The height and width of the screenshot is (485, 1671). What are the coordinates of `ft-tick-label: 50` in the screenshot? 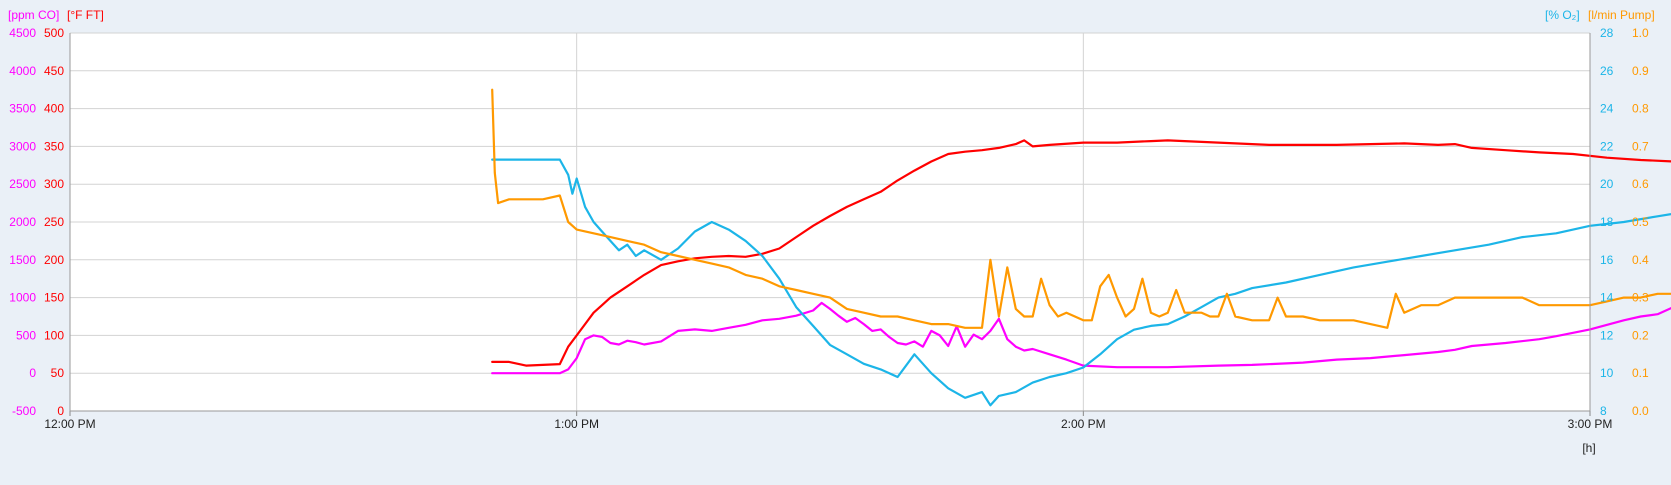 It's located at (58, 373).